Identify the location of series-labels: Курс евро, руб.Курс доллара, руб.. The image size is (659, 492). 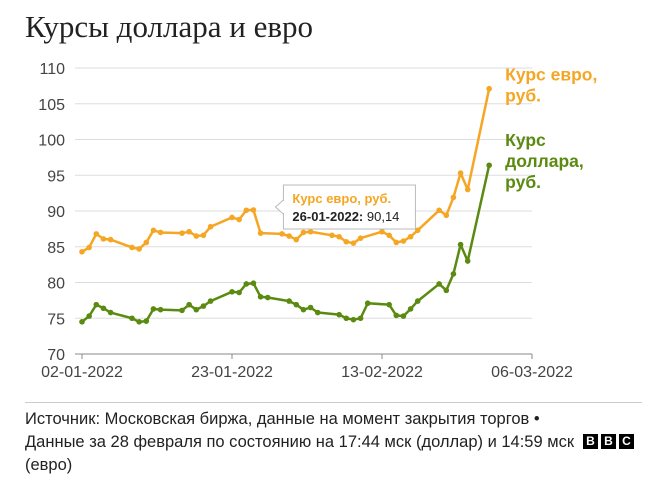
(551, 129).